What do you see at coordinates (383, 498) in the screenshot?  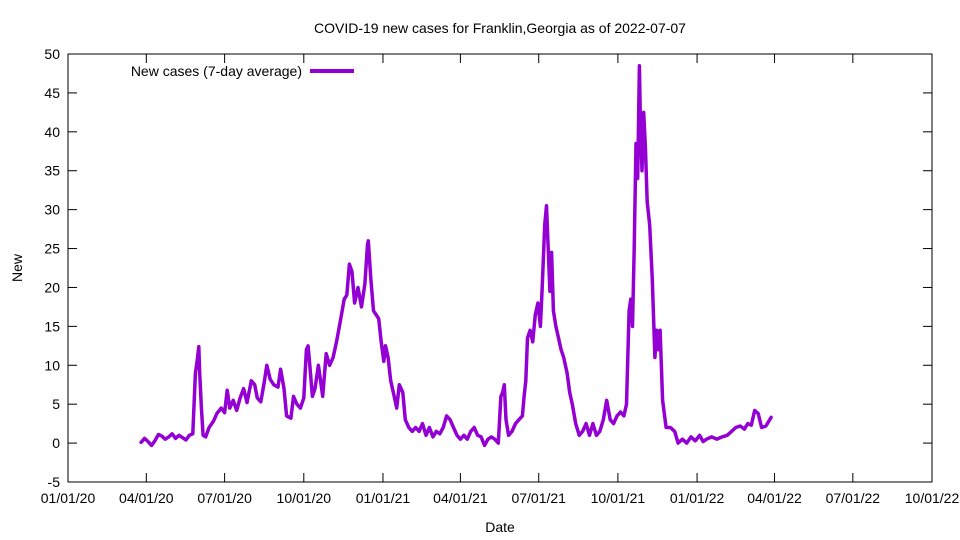 I see `x-tick-label: 01/01/21` at bounding box center [383, 498].